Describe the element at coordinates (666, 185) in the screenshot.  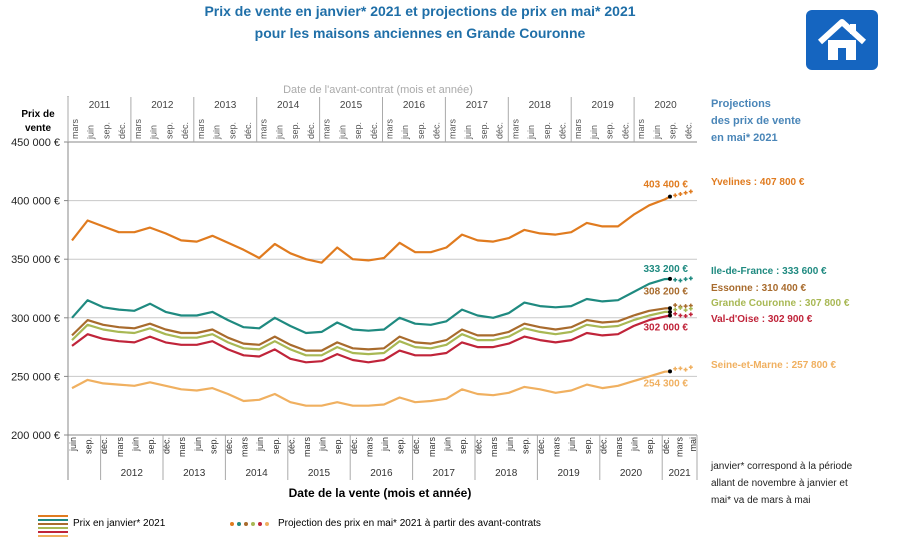
I see `series-end-label: 403 400 €` at that location.